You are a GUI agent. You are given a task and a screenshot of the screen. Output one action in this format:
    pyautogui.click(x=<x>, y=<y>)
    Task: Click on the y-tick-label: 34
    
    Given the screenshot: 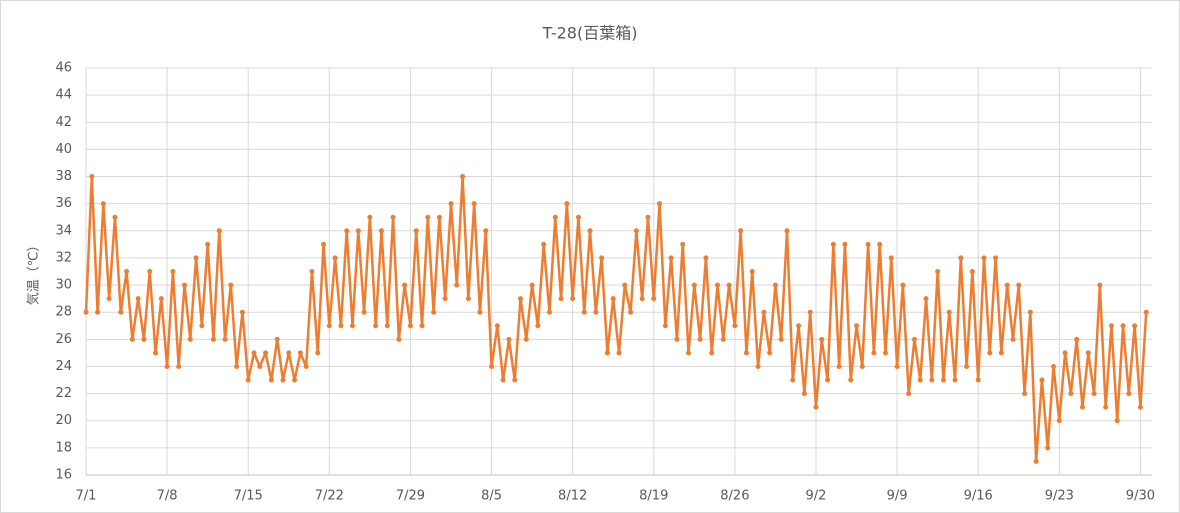 What is the action you would take?
    pyautogui.click(x=63, y=230)
    